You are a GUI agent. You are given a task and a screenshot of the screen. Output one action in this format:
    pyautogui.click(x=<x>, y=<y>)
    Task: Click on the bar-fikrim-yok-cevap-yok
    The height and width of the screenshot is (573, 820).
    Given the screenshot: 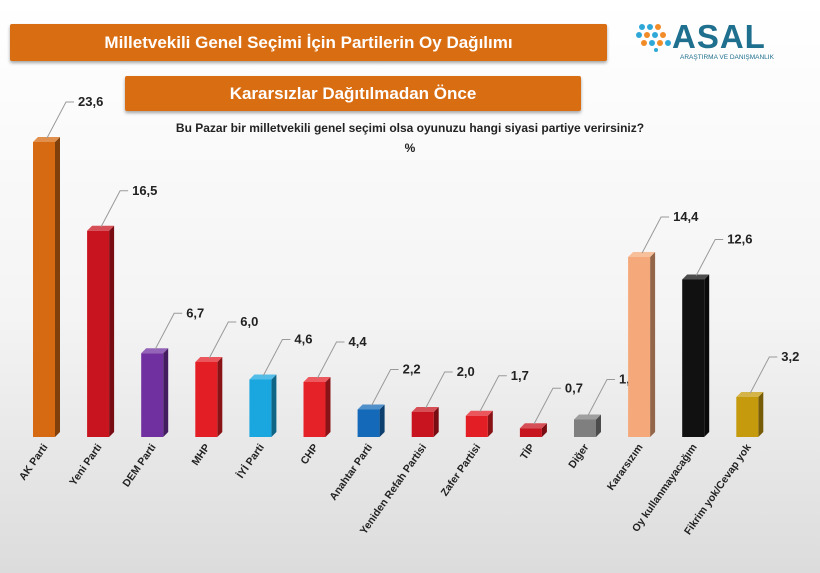 What is the action you would take?
    pyautogui.click(x=750, y=414)
    